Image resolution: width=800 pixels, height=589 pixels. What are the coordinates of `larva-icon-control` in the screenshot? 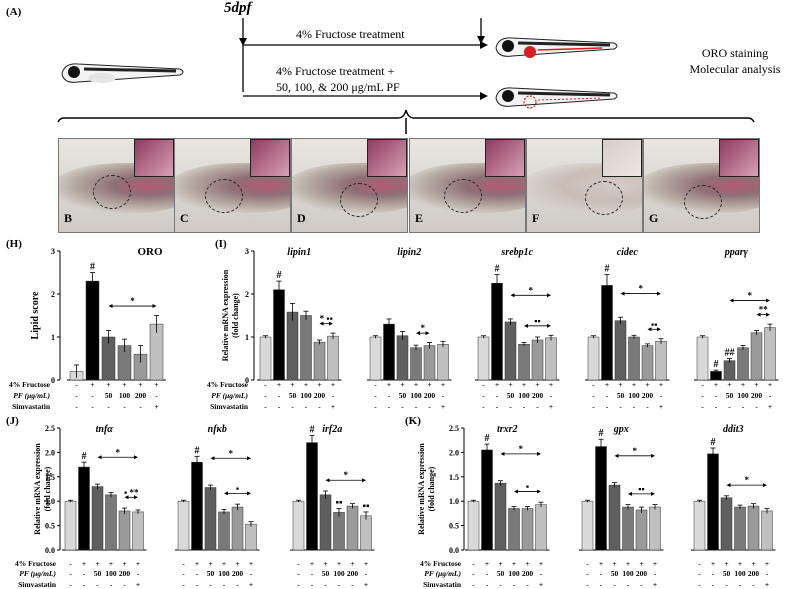 It's located at (122, 73).